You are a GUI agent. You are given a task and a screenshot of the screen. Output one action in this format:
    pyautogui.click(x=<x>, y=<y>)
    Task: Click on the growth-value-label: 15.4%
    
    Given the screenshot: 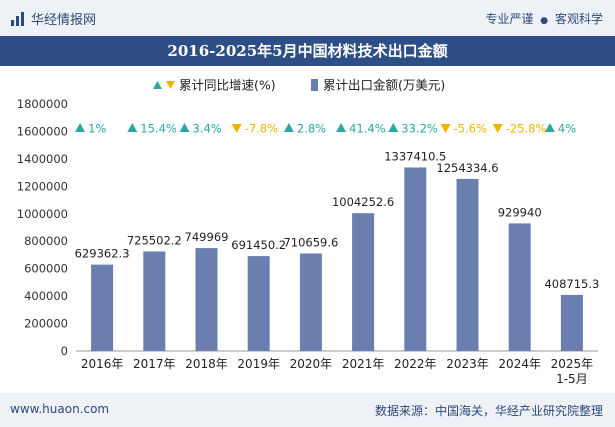 What is the action you would take?
    pyautogui.click(x=158, y=129)
    